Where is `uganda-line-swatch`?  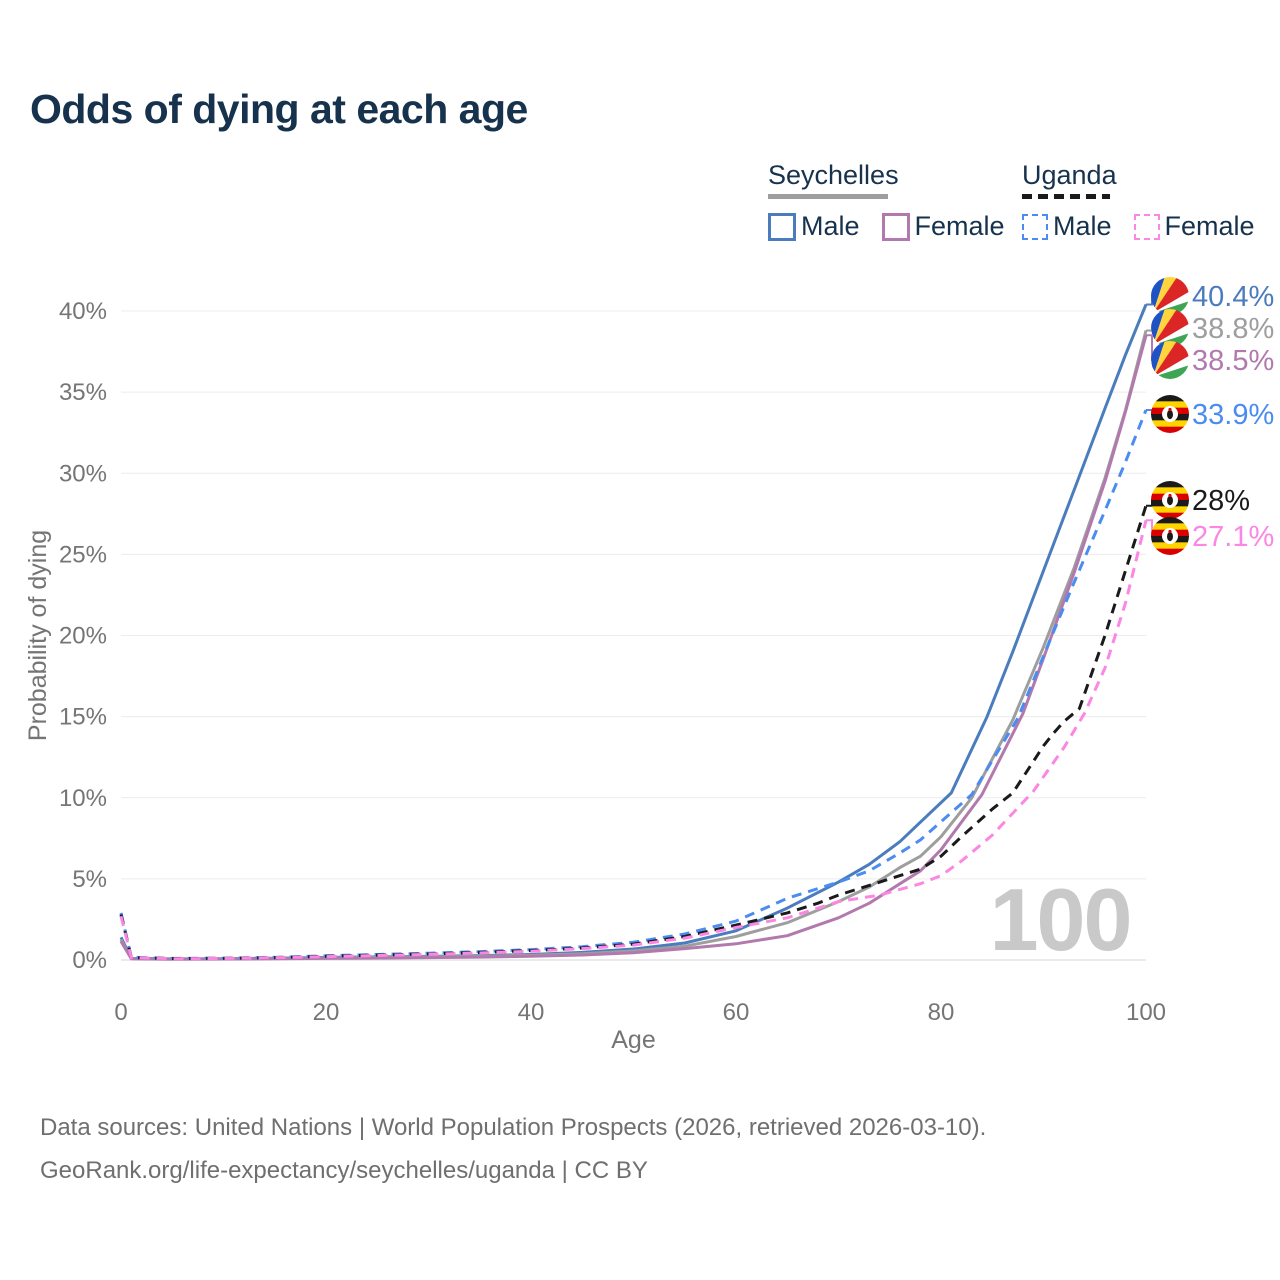 uganda-line-swatch is located at coordinates (1066, 196).